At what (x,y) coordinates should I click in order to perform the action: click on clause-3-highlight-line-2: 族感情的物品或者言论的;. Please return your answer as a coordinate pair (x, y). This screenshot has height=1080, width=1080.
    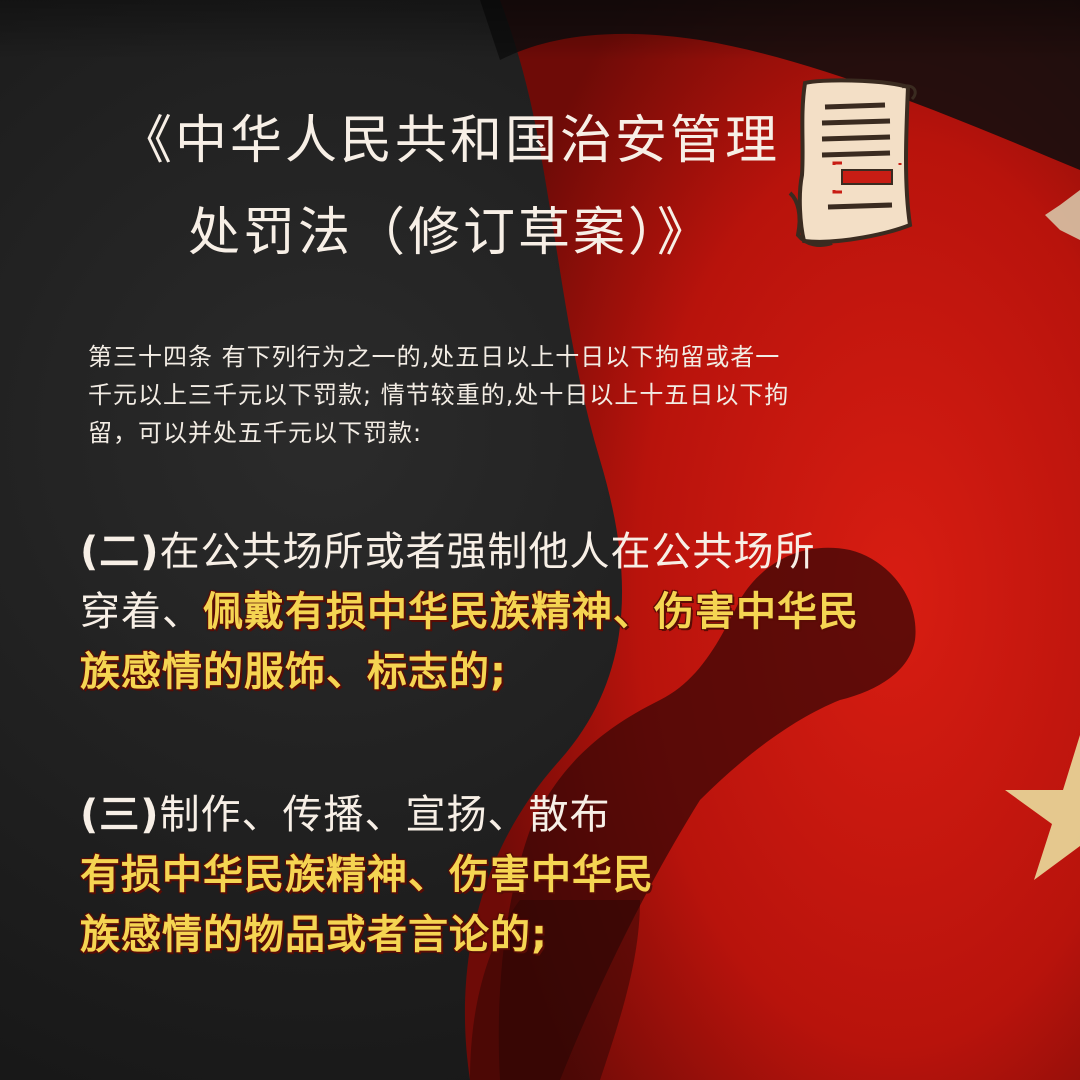
    Looking at the image, I should click on (314, 935).